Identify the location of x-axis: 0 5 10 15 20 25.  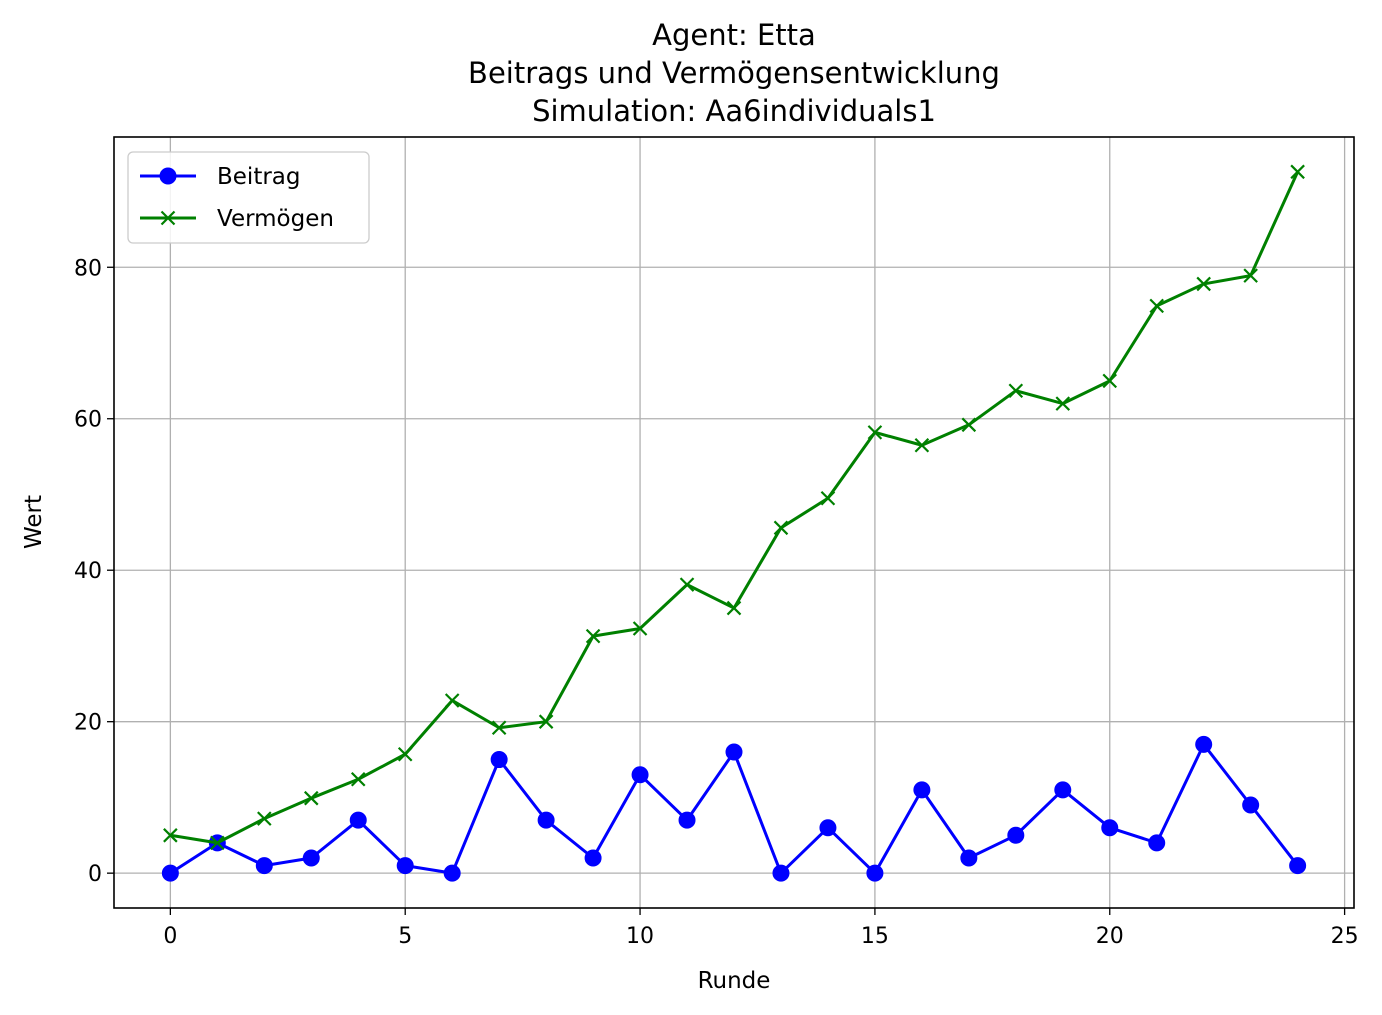
(761, 928).